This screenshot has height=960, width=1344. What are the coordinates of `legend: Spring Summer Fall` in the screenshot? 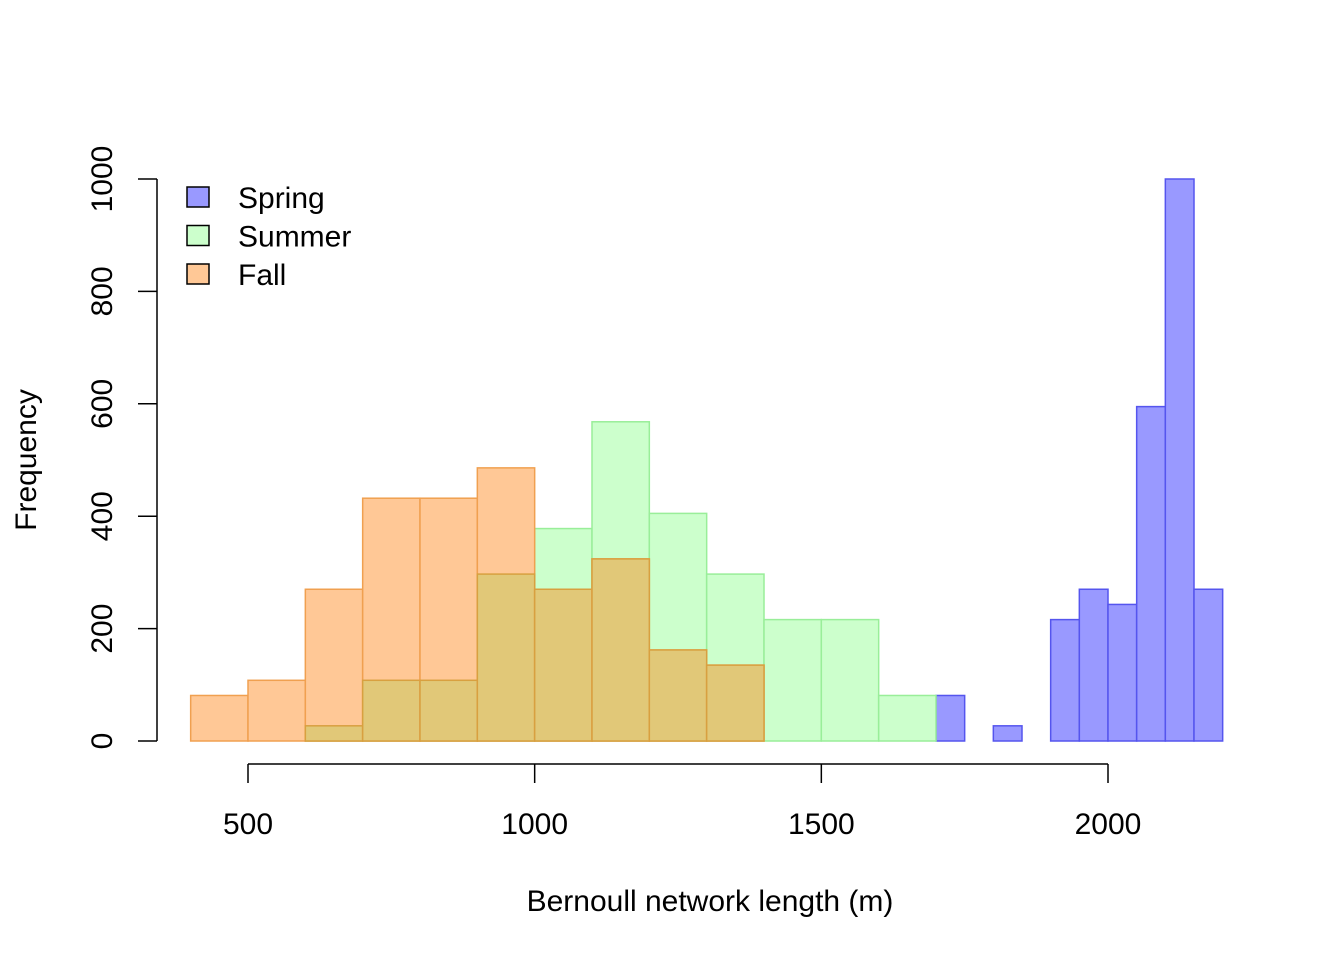 It's located at (268, 237).